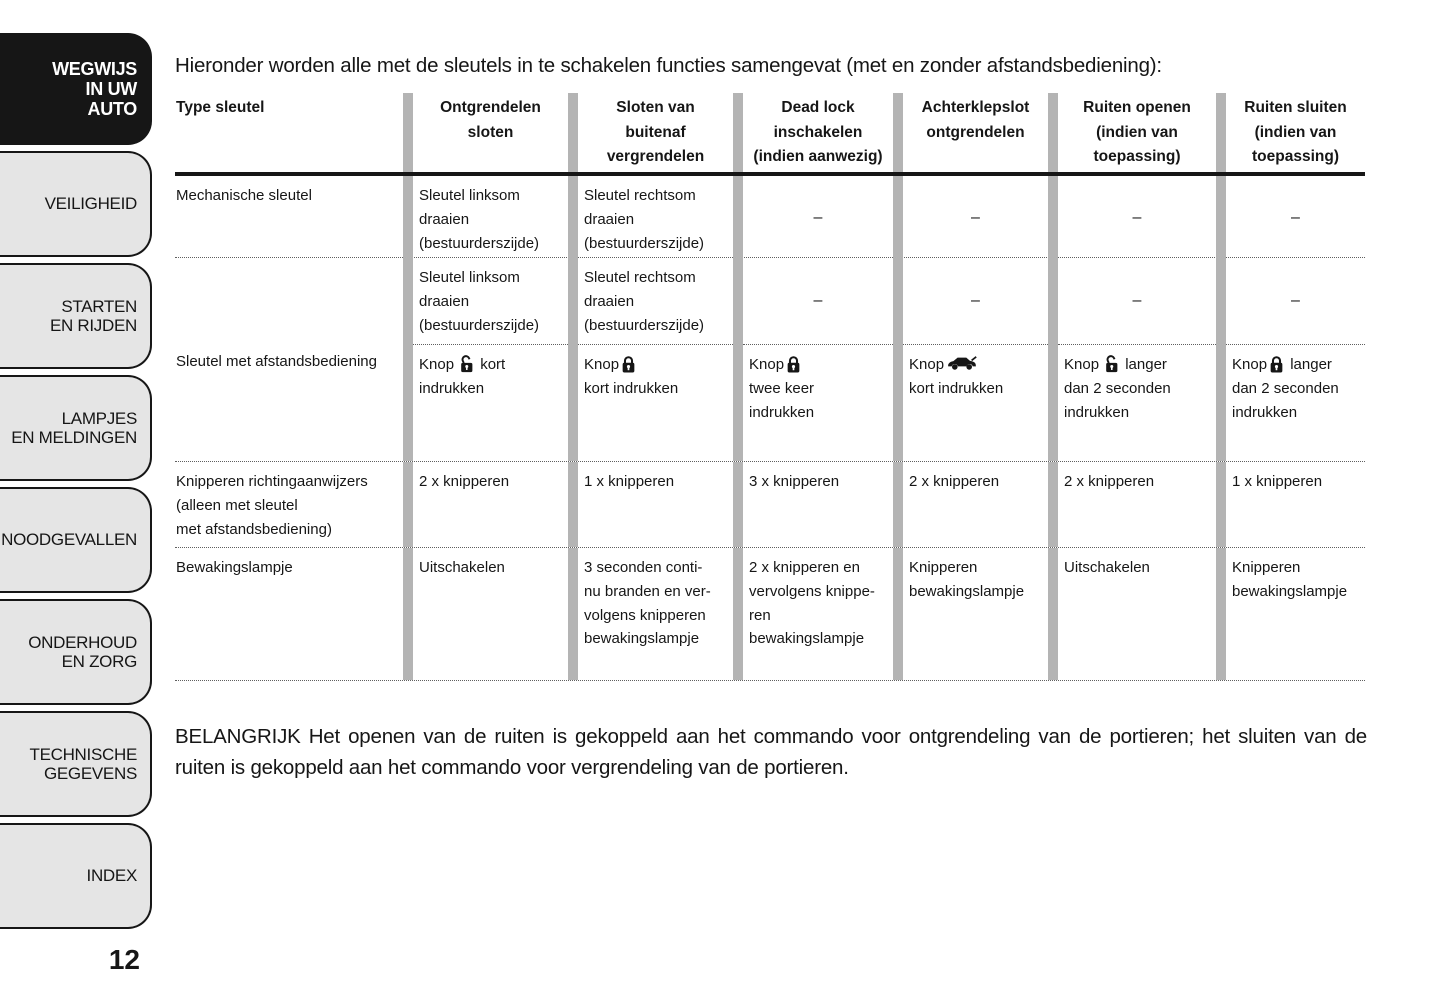 The height and width of the screenshot is (997, 1445). Describe the element at coordinates (91, 204) in the screenshot. I see `tab-label: VEILIGHEID` at that location.